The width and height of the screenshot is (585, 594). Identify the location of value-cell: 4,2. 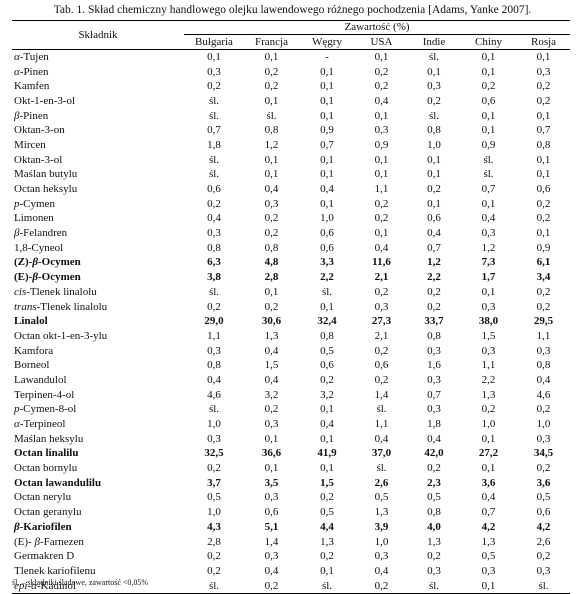
(543, 526).